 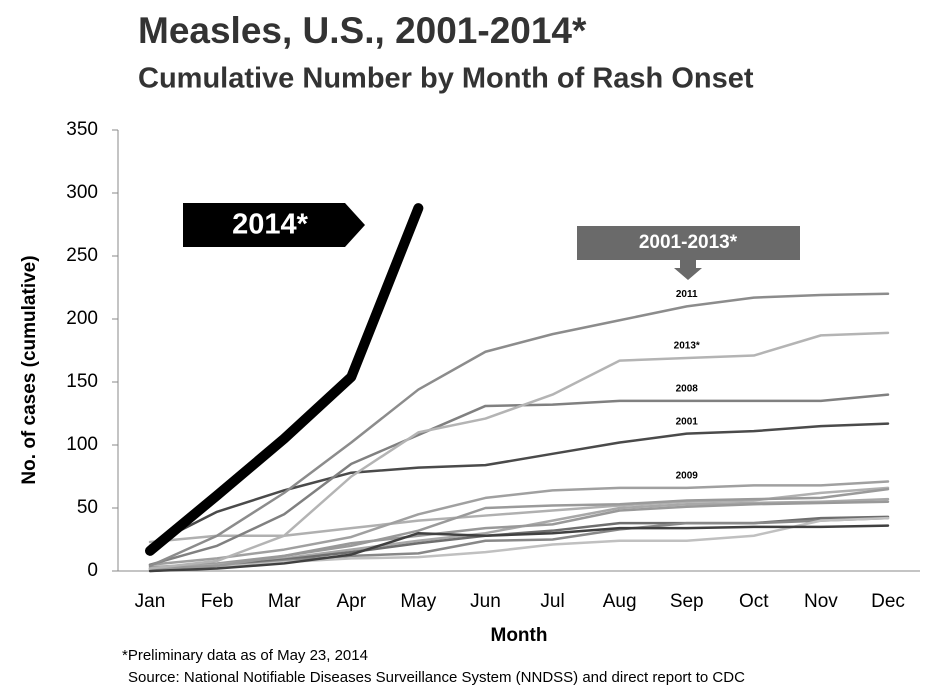 What do you see at coordinates (552, 601) in the screenshot?
I see `x-tick-label: Jul` at bounding box center [552, 601].